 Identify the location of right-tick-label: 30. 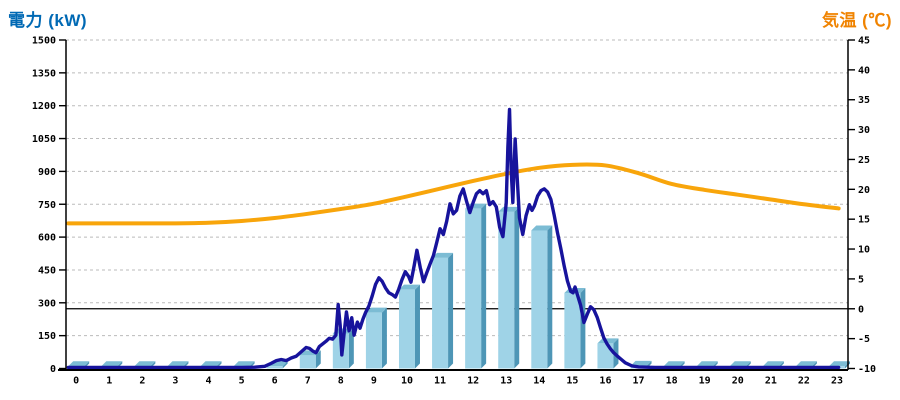
(864, 130).